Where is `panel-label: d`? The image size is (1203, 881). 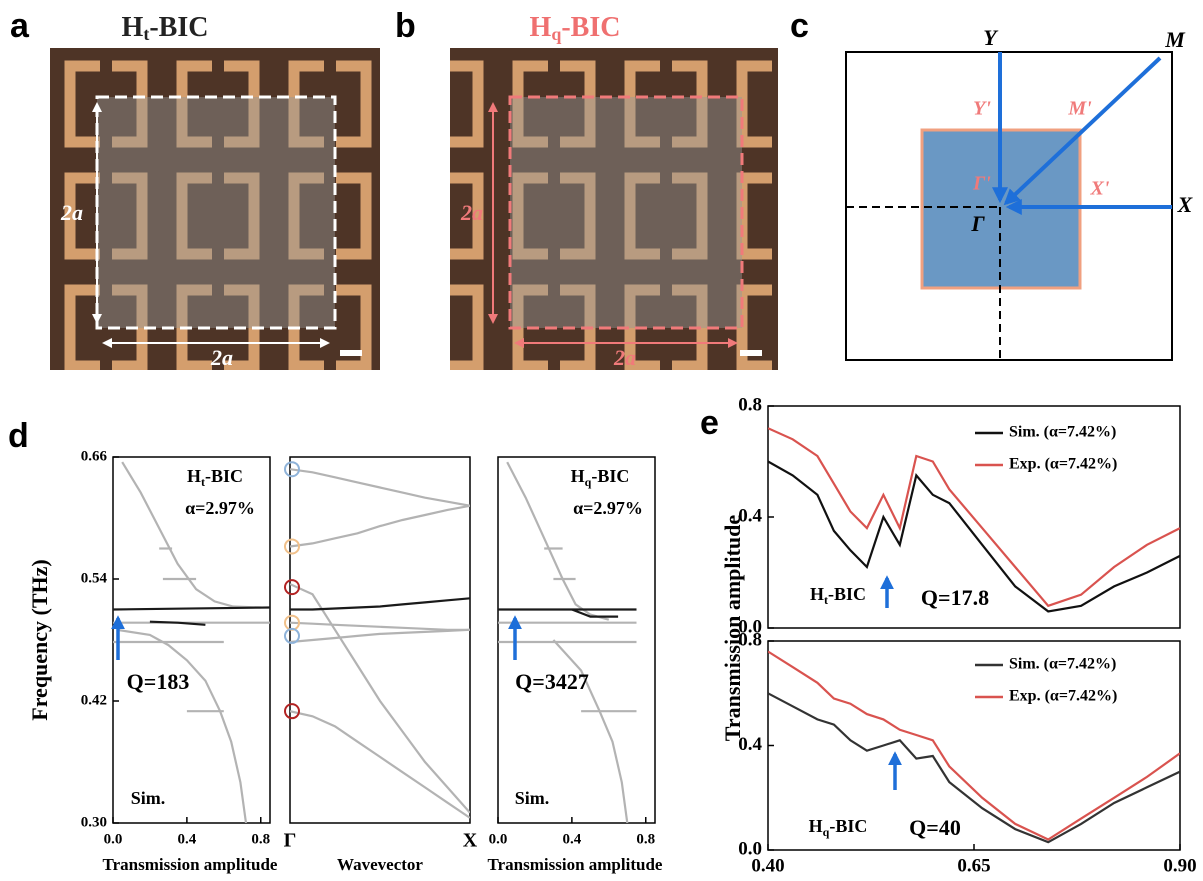 panel-label: d is located at coordinates (18, 436).